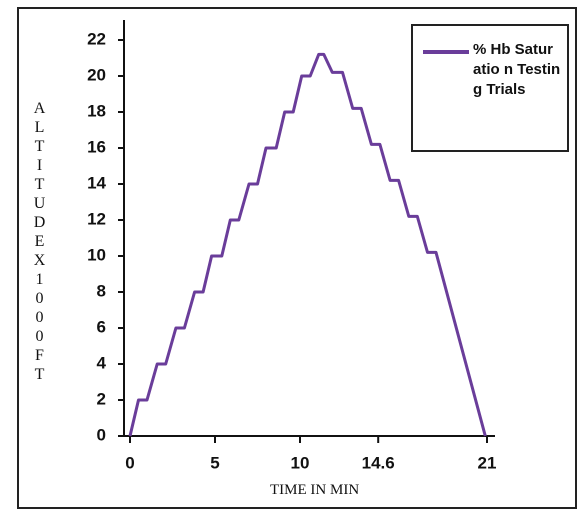 The height and width of the screenshot is (516, 584). What do you see at coordinates (101, 326) in the screenshot?
I see `y-tick-label: 6` at bounding box center [101, 326].